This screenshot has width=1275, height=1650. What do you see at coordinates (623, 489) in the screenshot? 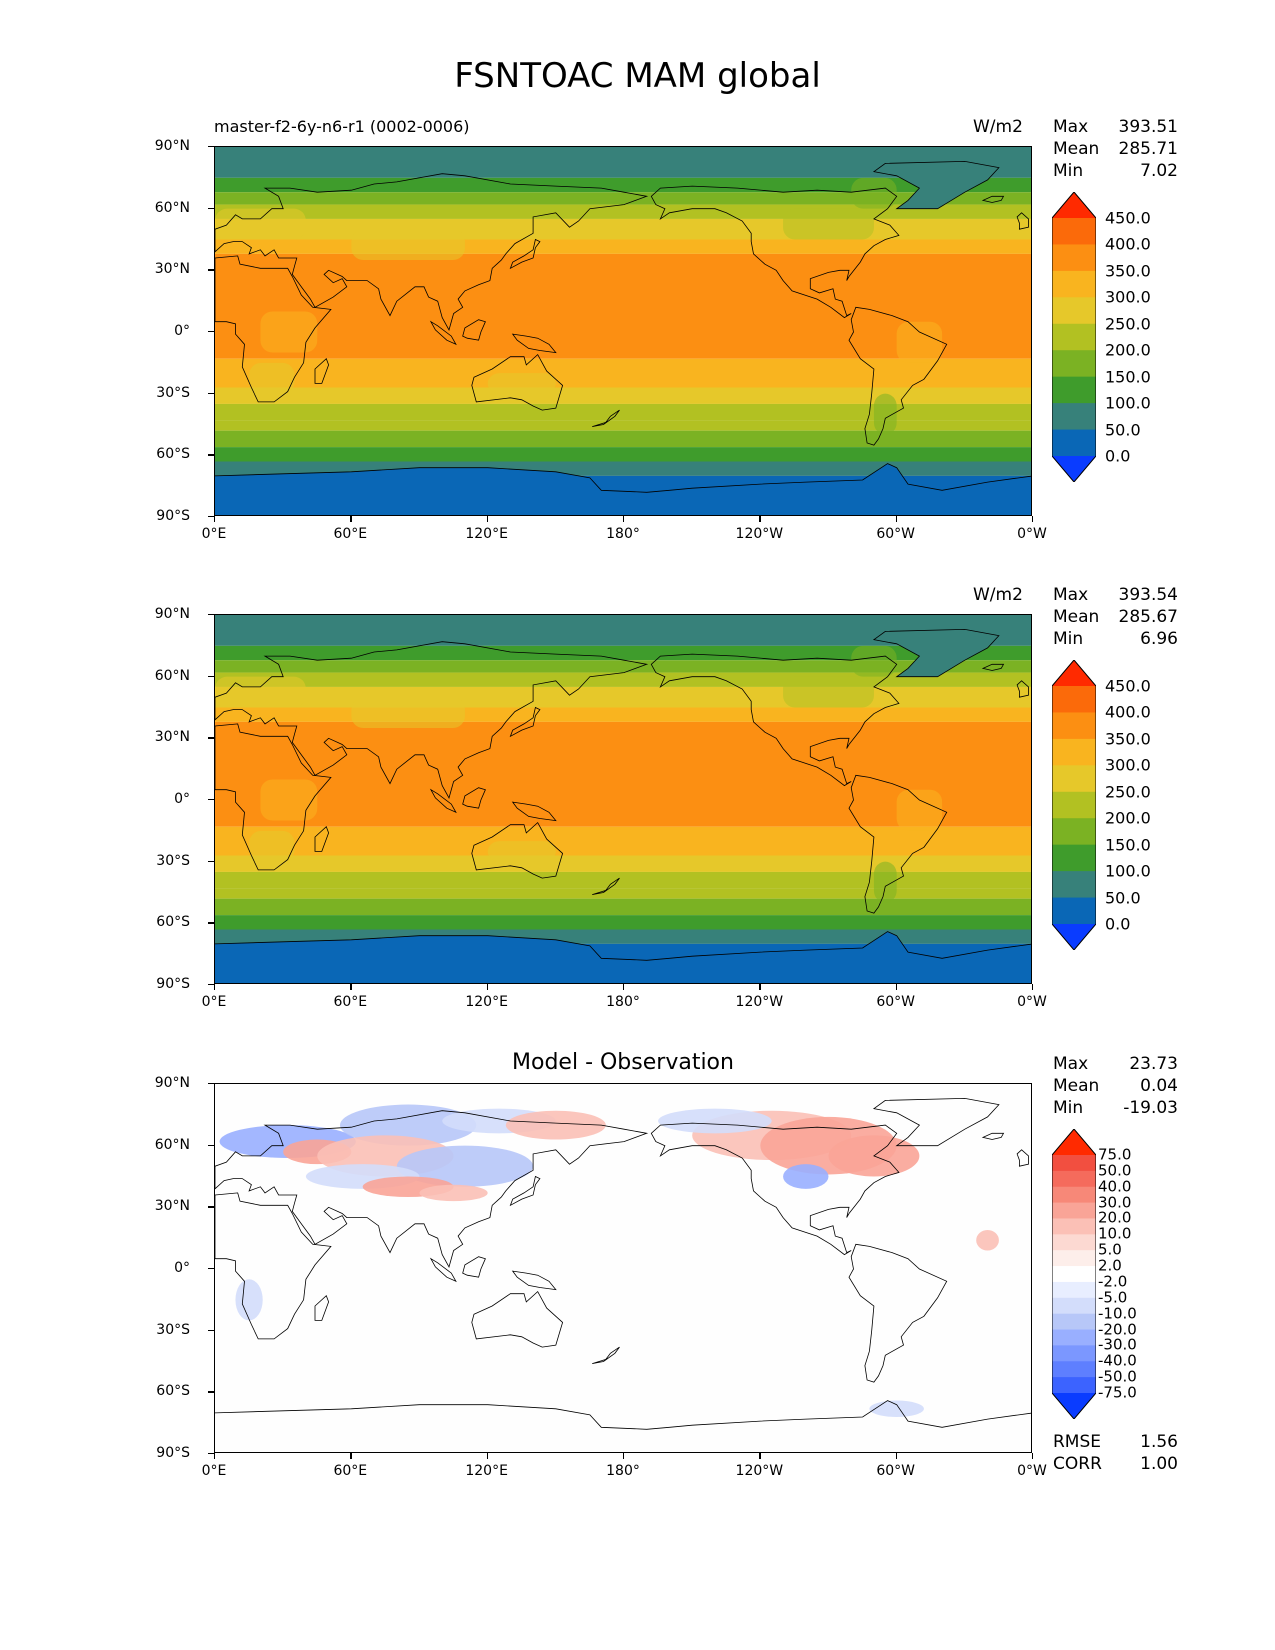
I see `antarctica-fill` at bounding box center [623, 489].